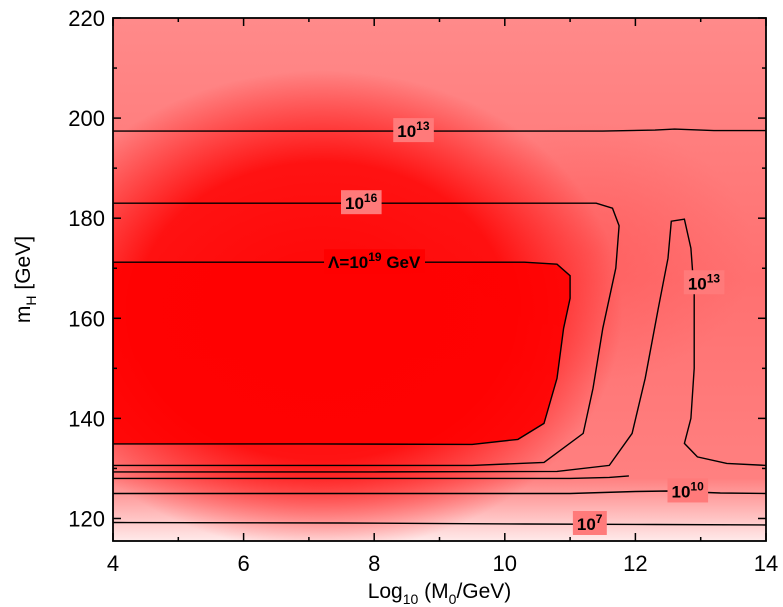  I want to click on x-tick-label: 14, so click(766, 563).